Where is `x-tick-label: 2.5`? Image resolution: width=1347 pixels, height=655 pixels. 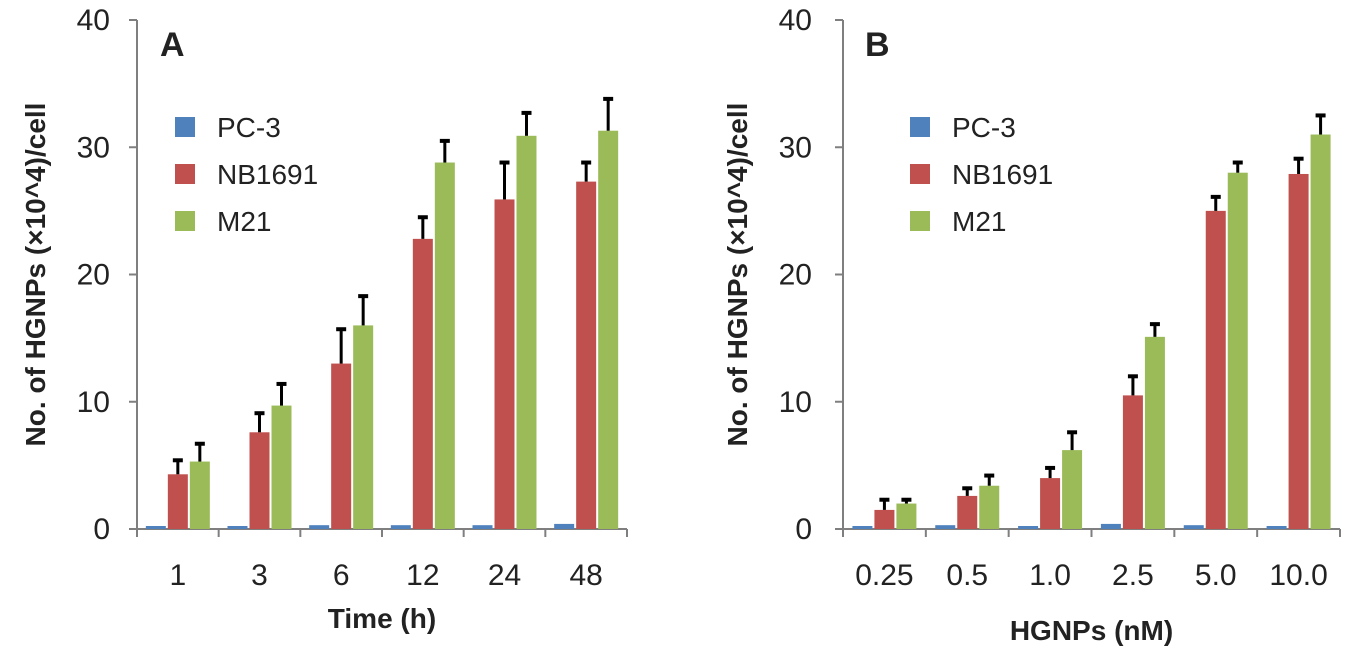 x-tick-label: 2.5 is located at coordinates (1133, 575).